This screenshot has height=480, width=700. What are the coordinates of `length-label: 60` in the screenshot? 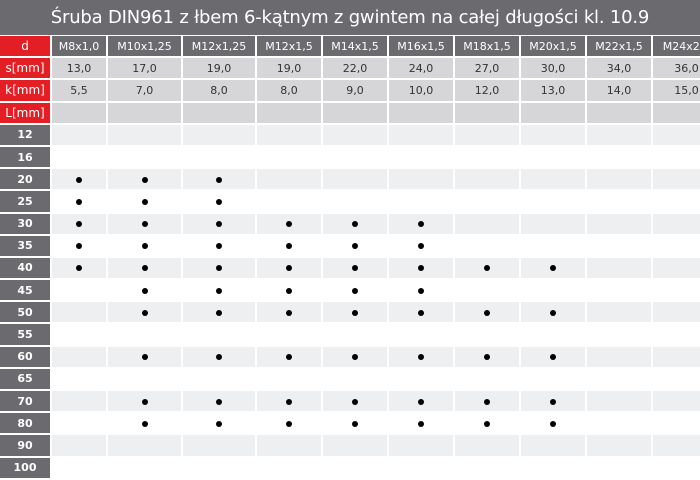 It's located at (25, 356).